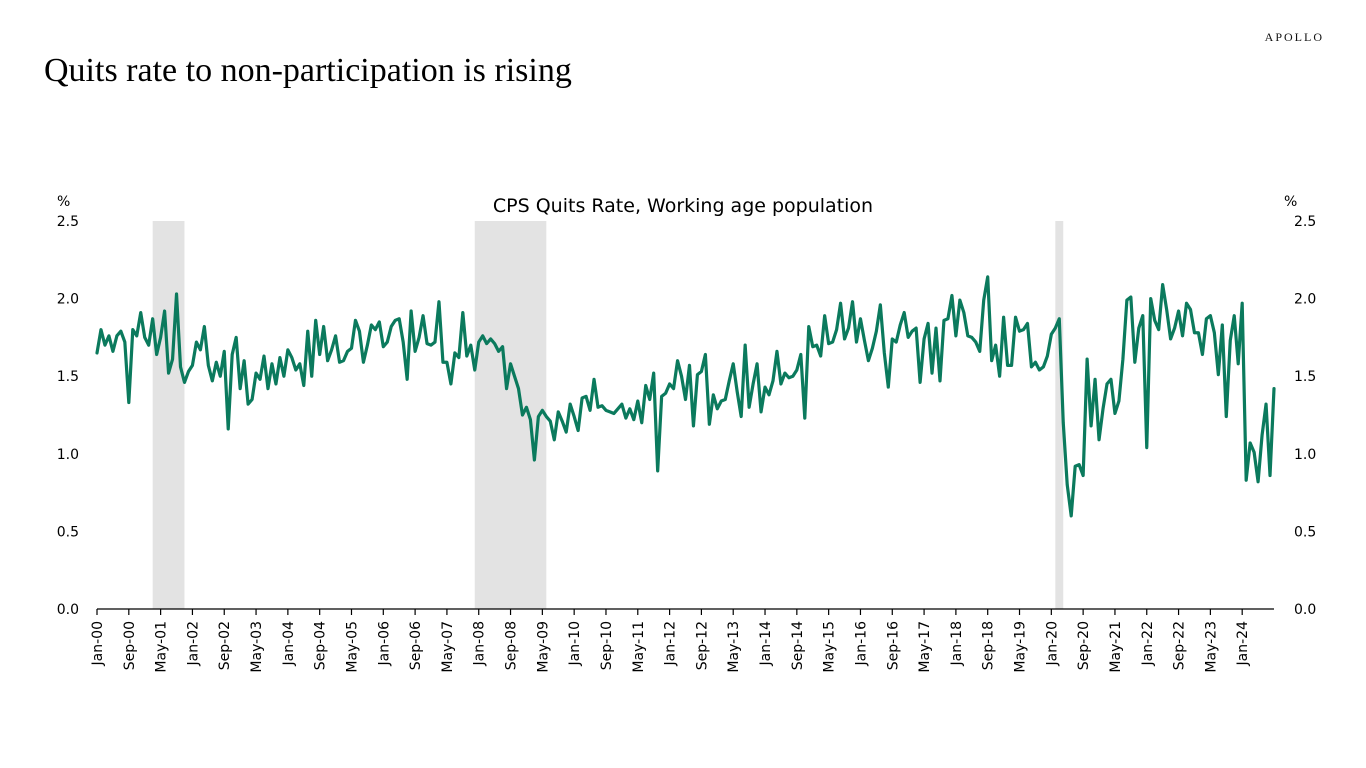 This screenshot has width=1366, height=768. What do you see at coordinates (1116, 647) in the screenshot?
I see `x-tick-label: May-21` at bounding box center [1116, 647].